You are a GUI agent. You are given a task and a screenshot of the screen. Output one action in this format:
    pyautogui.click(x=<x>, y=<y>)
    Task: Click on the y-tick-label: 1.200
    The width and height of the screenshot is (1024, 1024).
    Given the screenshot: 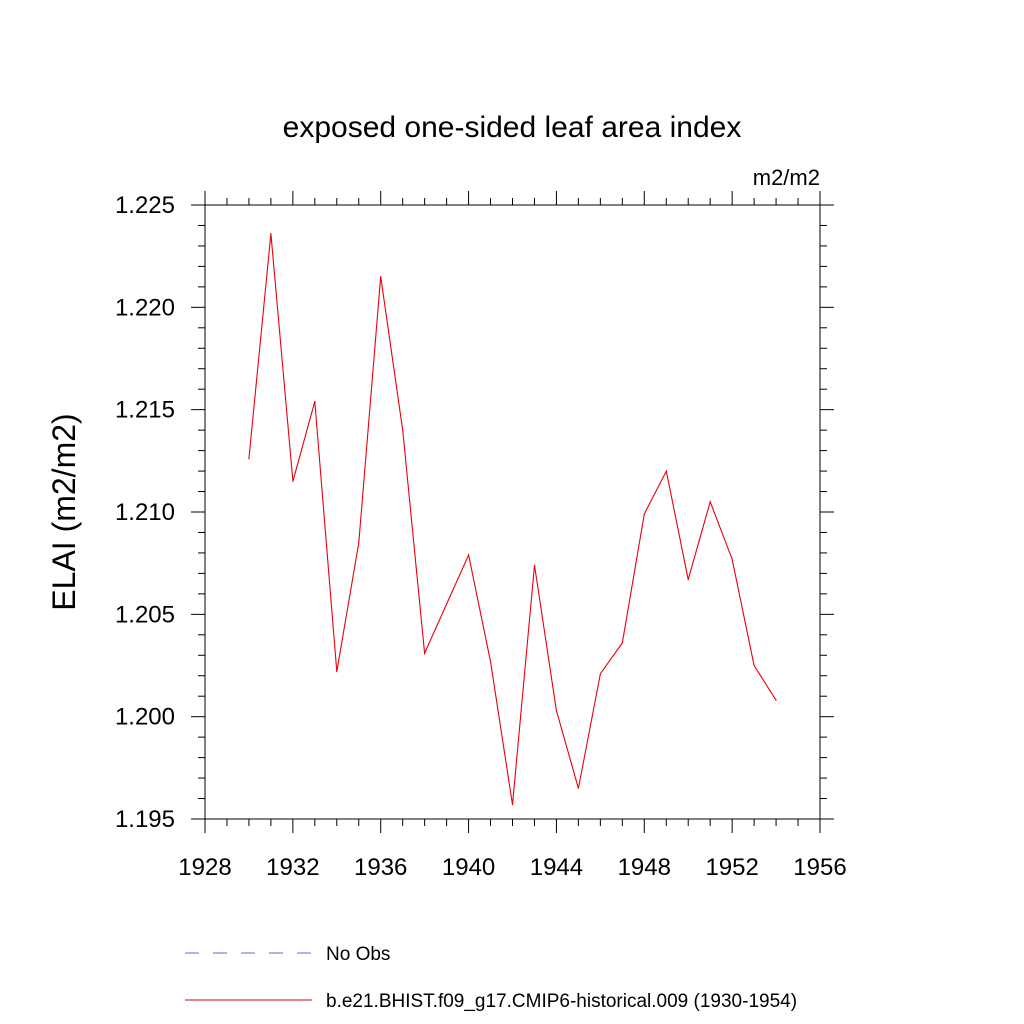 What is the action you would take?
    pyautogui.click(x=145, y=717)
    